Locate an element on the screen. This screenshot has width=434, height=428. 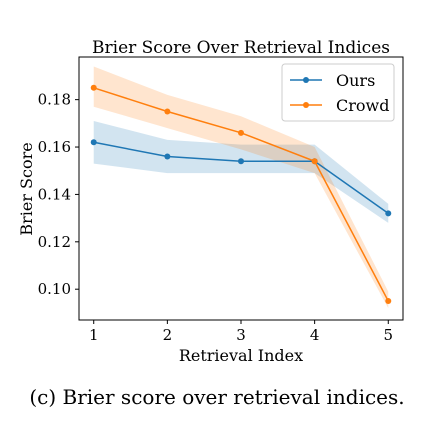
x-tick-label: 4 is located at coordinates (315, 335).